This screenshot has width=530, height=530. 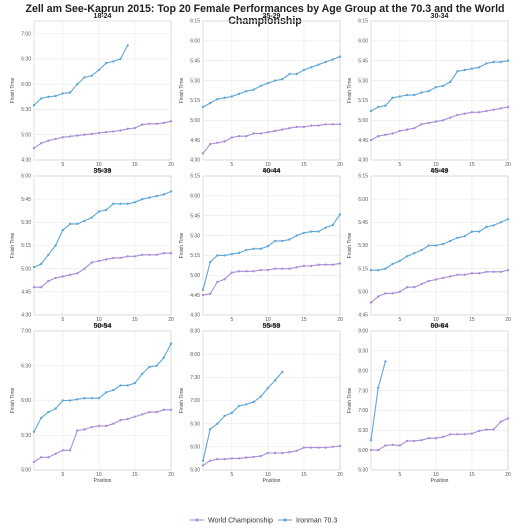 I want to click on y-tick-label: 4:45, so click(x=195, y=141).